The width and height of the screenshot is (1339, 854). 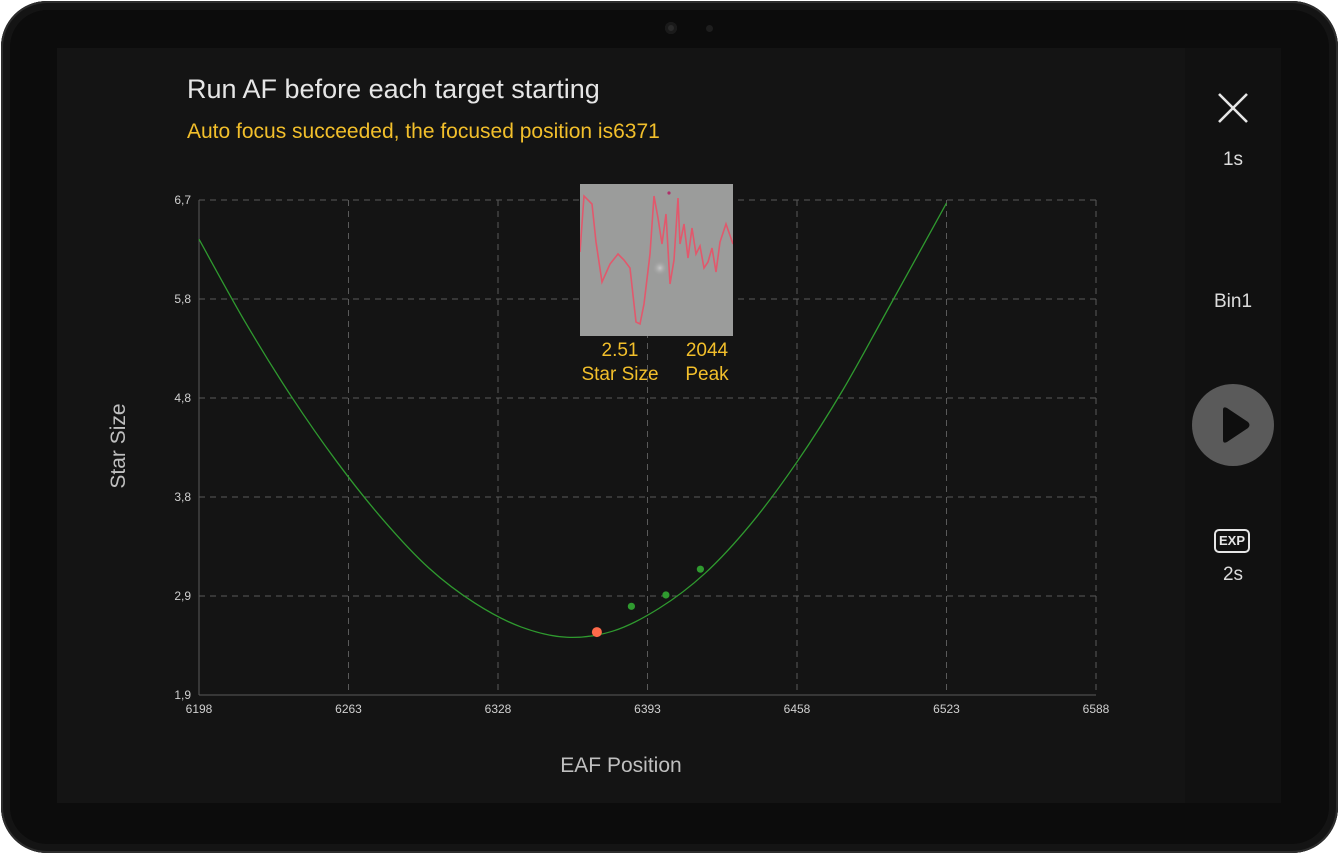 What do you see at coordinates (707, 374) in the screenshot?
I see `peak-label: Peak` at bounding box center [707, 374].